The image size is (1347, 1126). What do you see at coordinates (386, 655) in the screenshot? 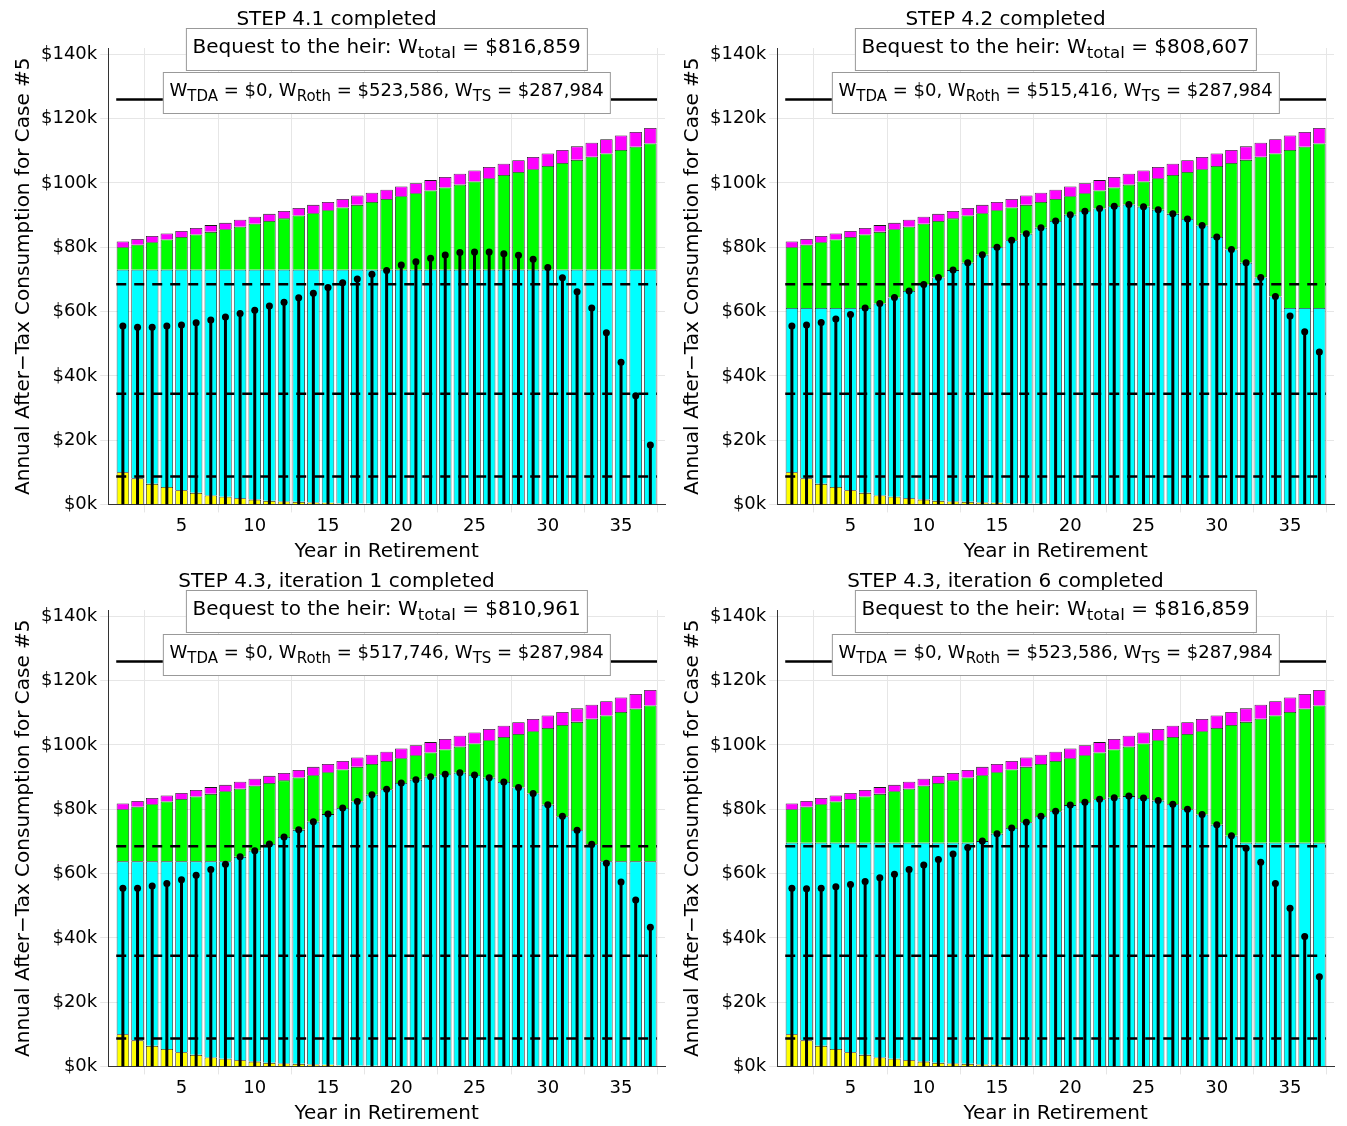
I see `annotation: W$_{TDA}$ = $0, W$_{Roth}$ = $517,746, W$_{TS}$ = $287,984` at bounding box center [386, 655].